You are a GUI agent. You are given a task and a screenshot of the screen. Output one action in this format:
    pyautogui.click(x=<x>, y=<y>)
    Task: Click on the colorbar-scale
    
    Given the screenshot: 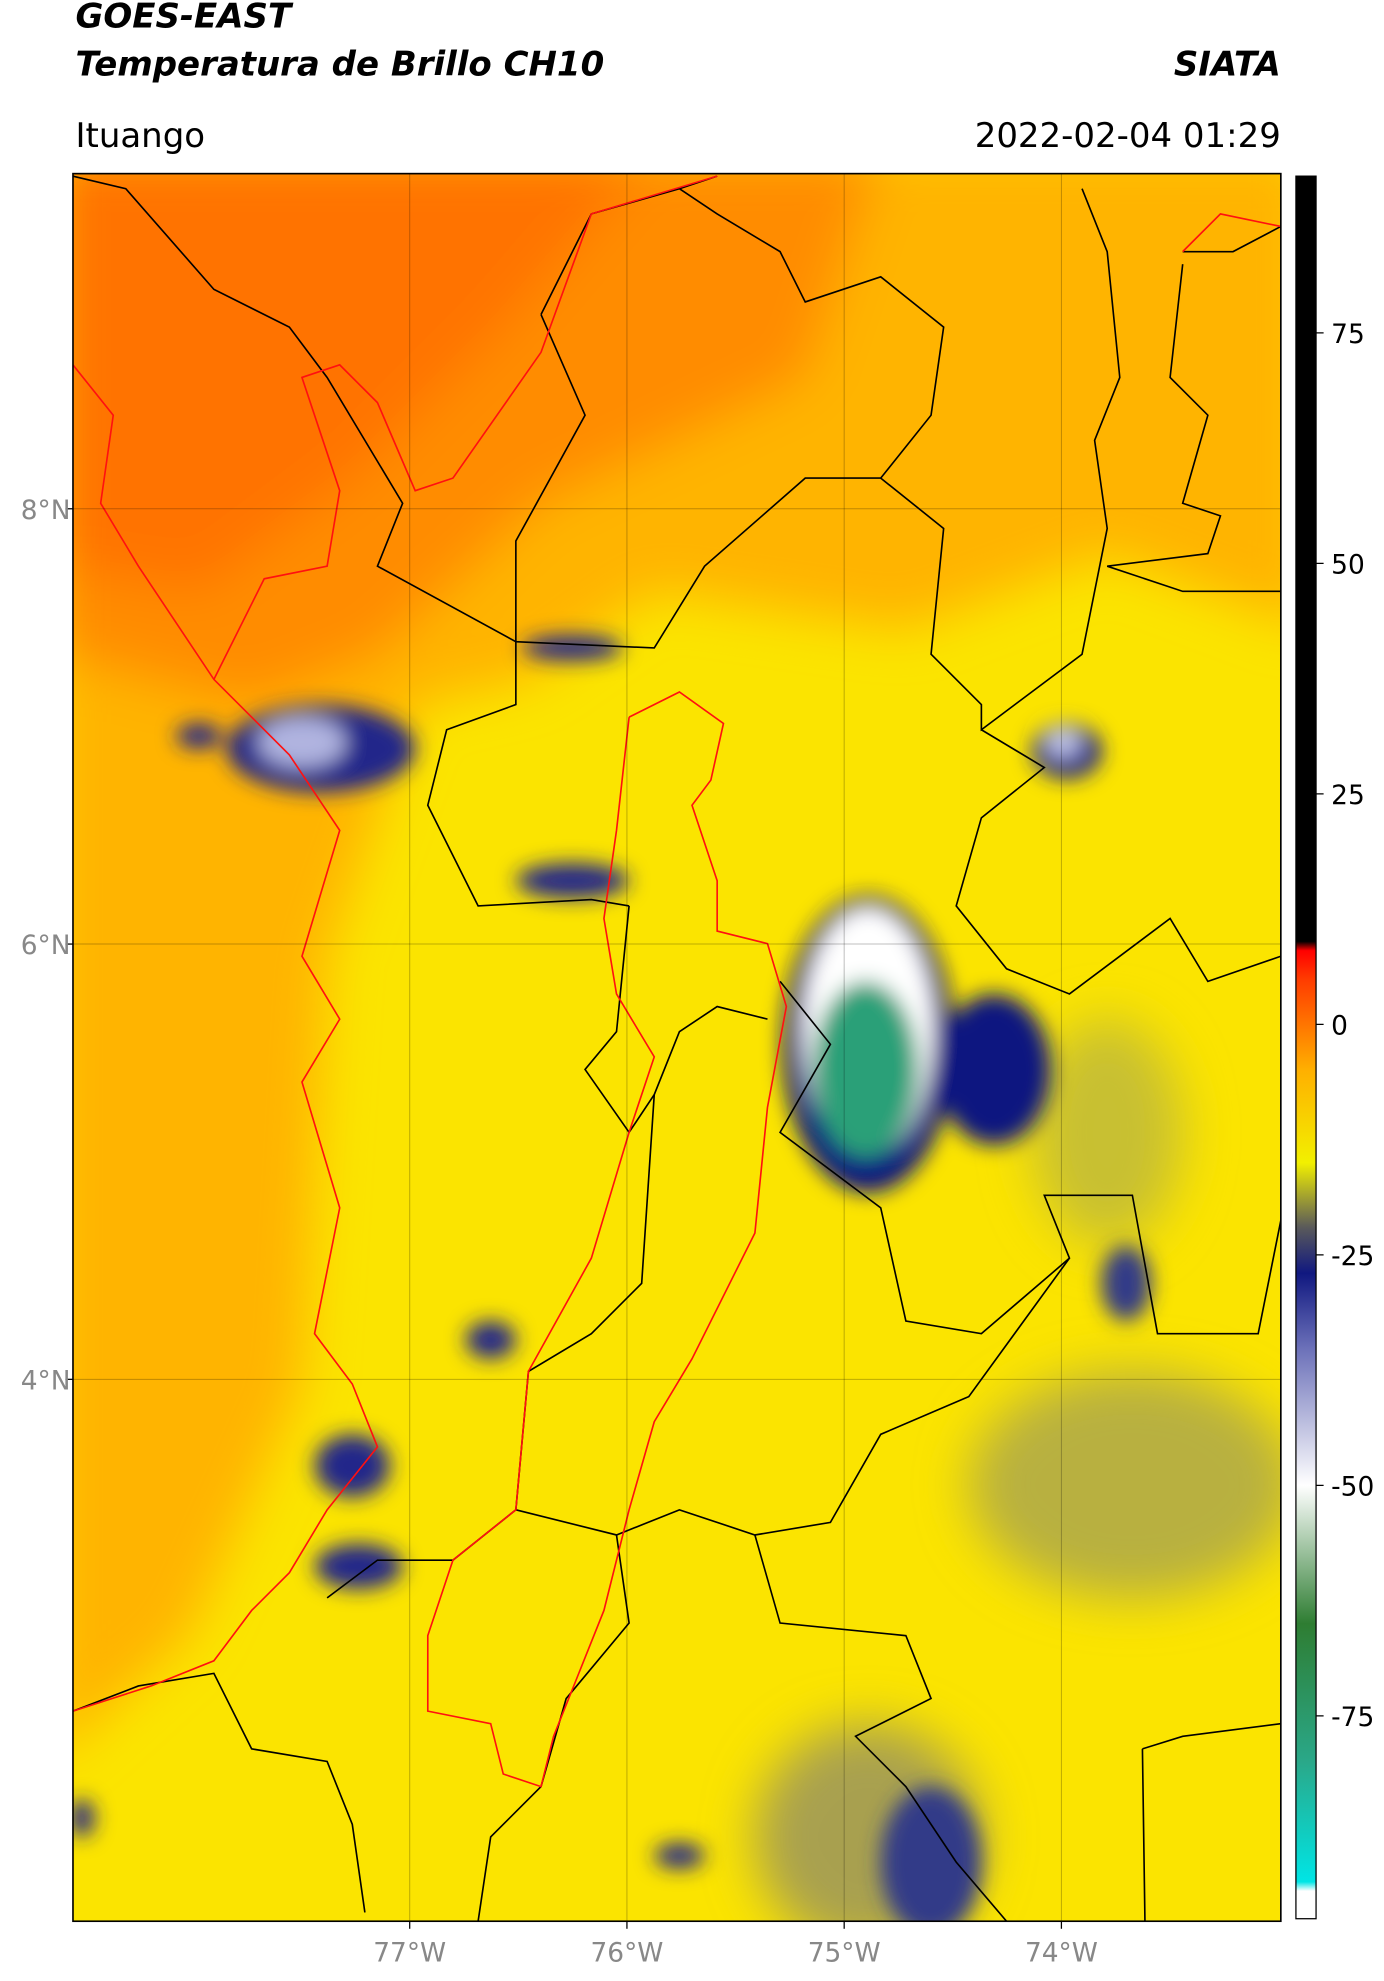 What is the action you would take?
    pyautogui.click(x=1306, y=1047)
    